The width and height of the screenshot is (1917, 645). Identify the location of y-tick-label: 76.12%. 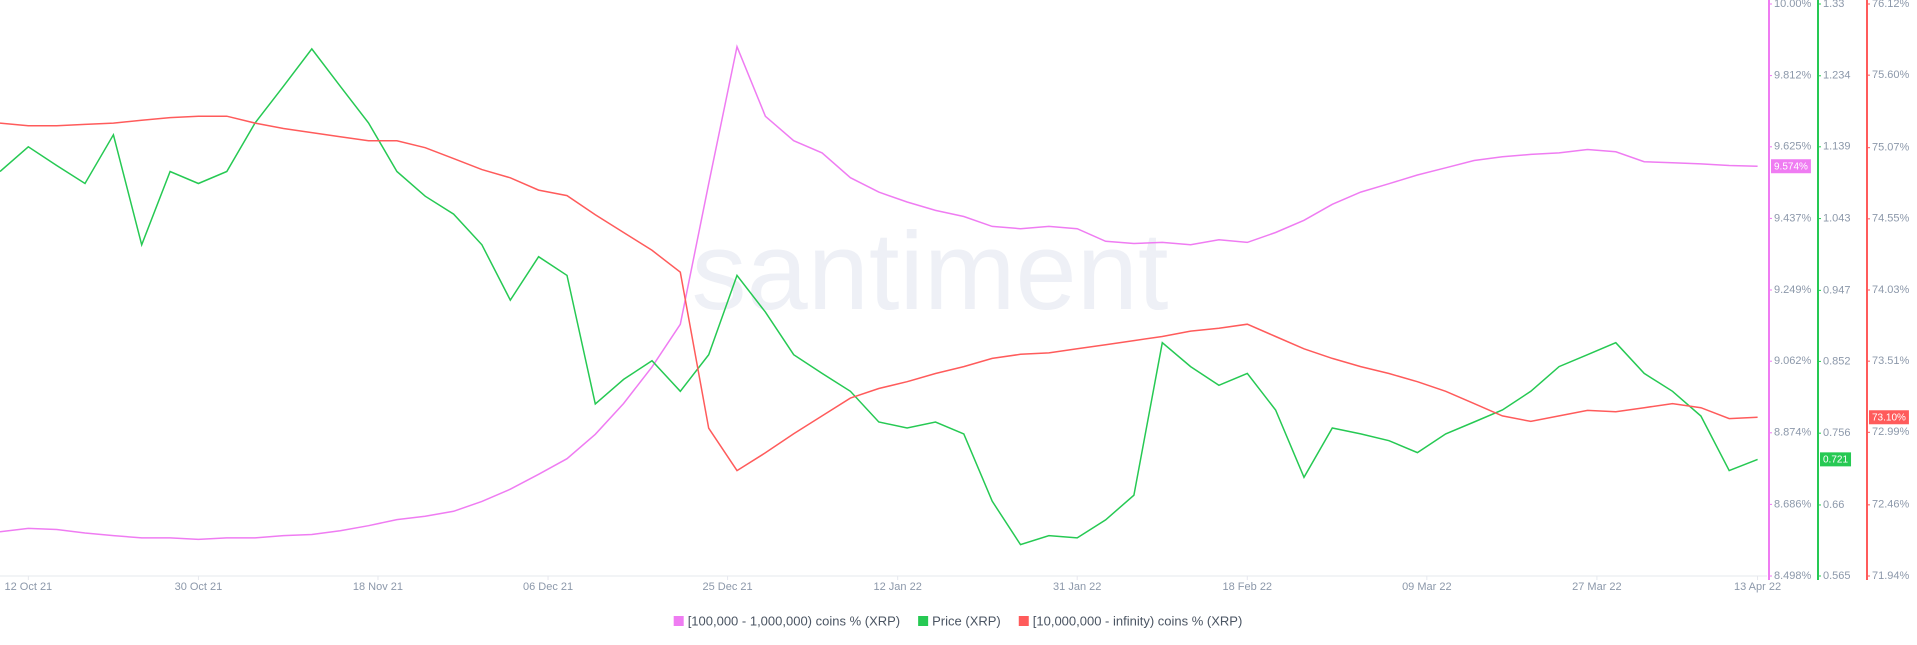
(1891, 5).